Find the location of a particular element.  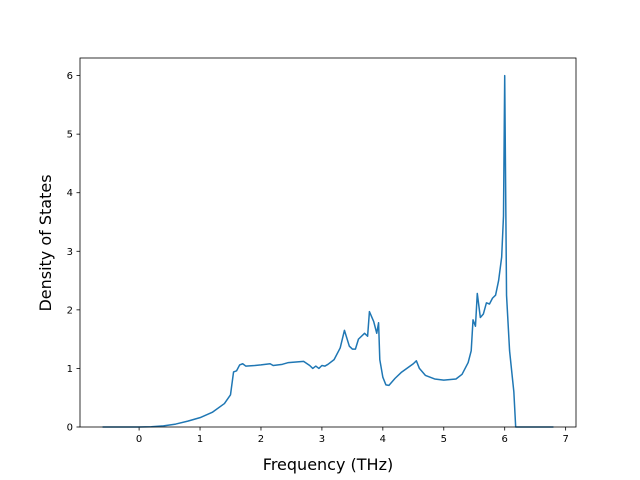

x-tick-label: 4 is located at coordinates (383, 439).